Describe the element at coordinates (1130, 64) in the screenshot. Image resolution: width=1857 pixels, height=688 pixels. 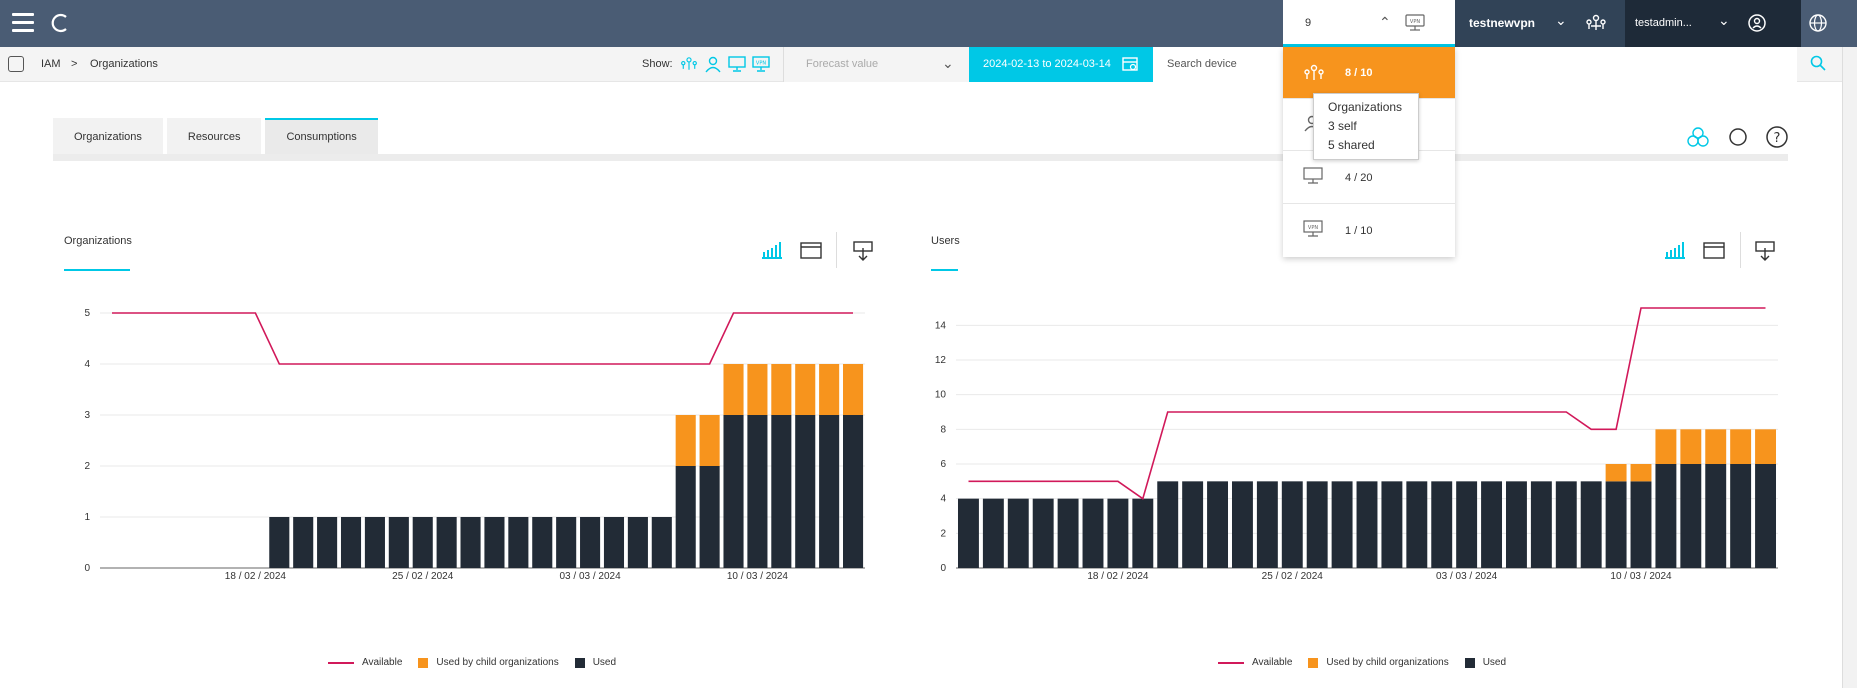
I see `calendar-icon` at that location.